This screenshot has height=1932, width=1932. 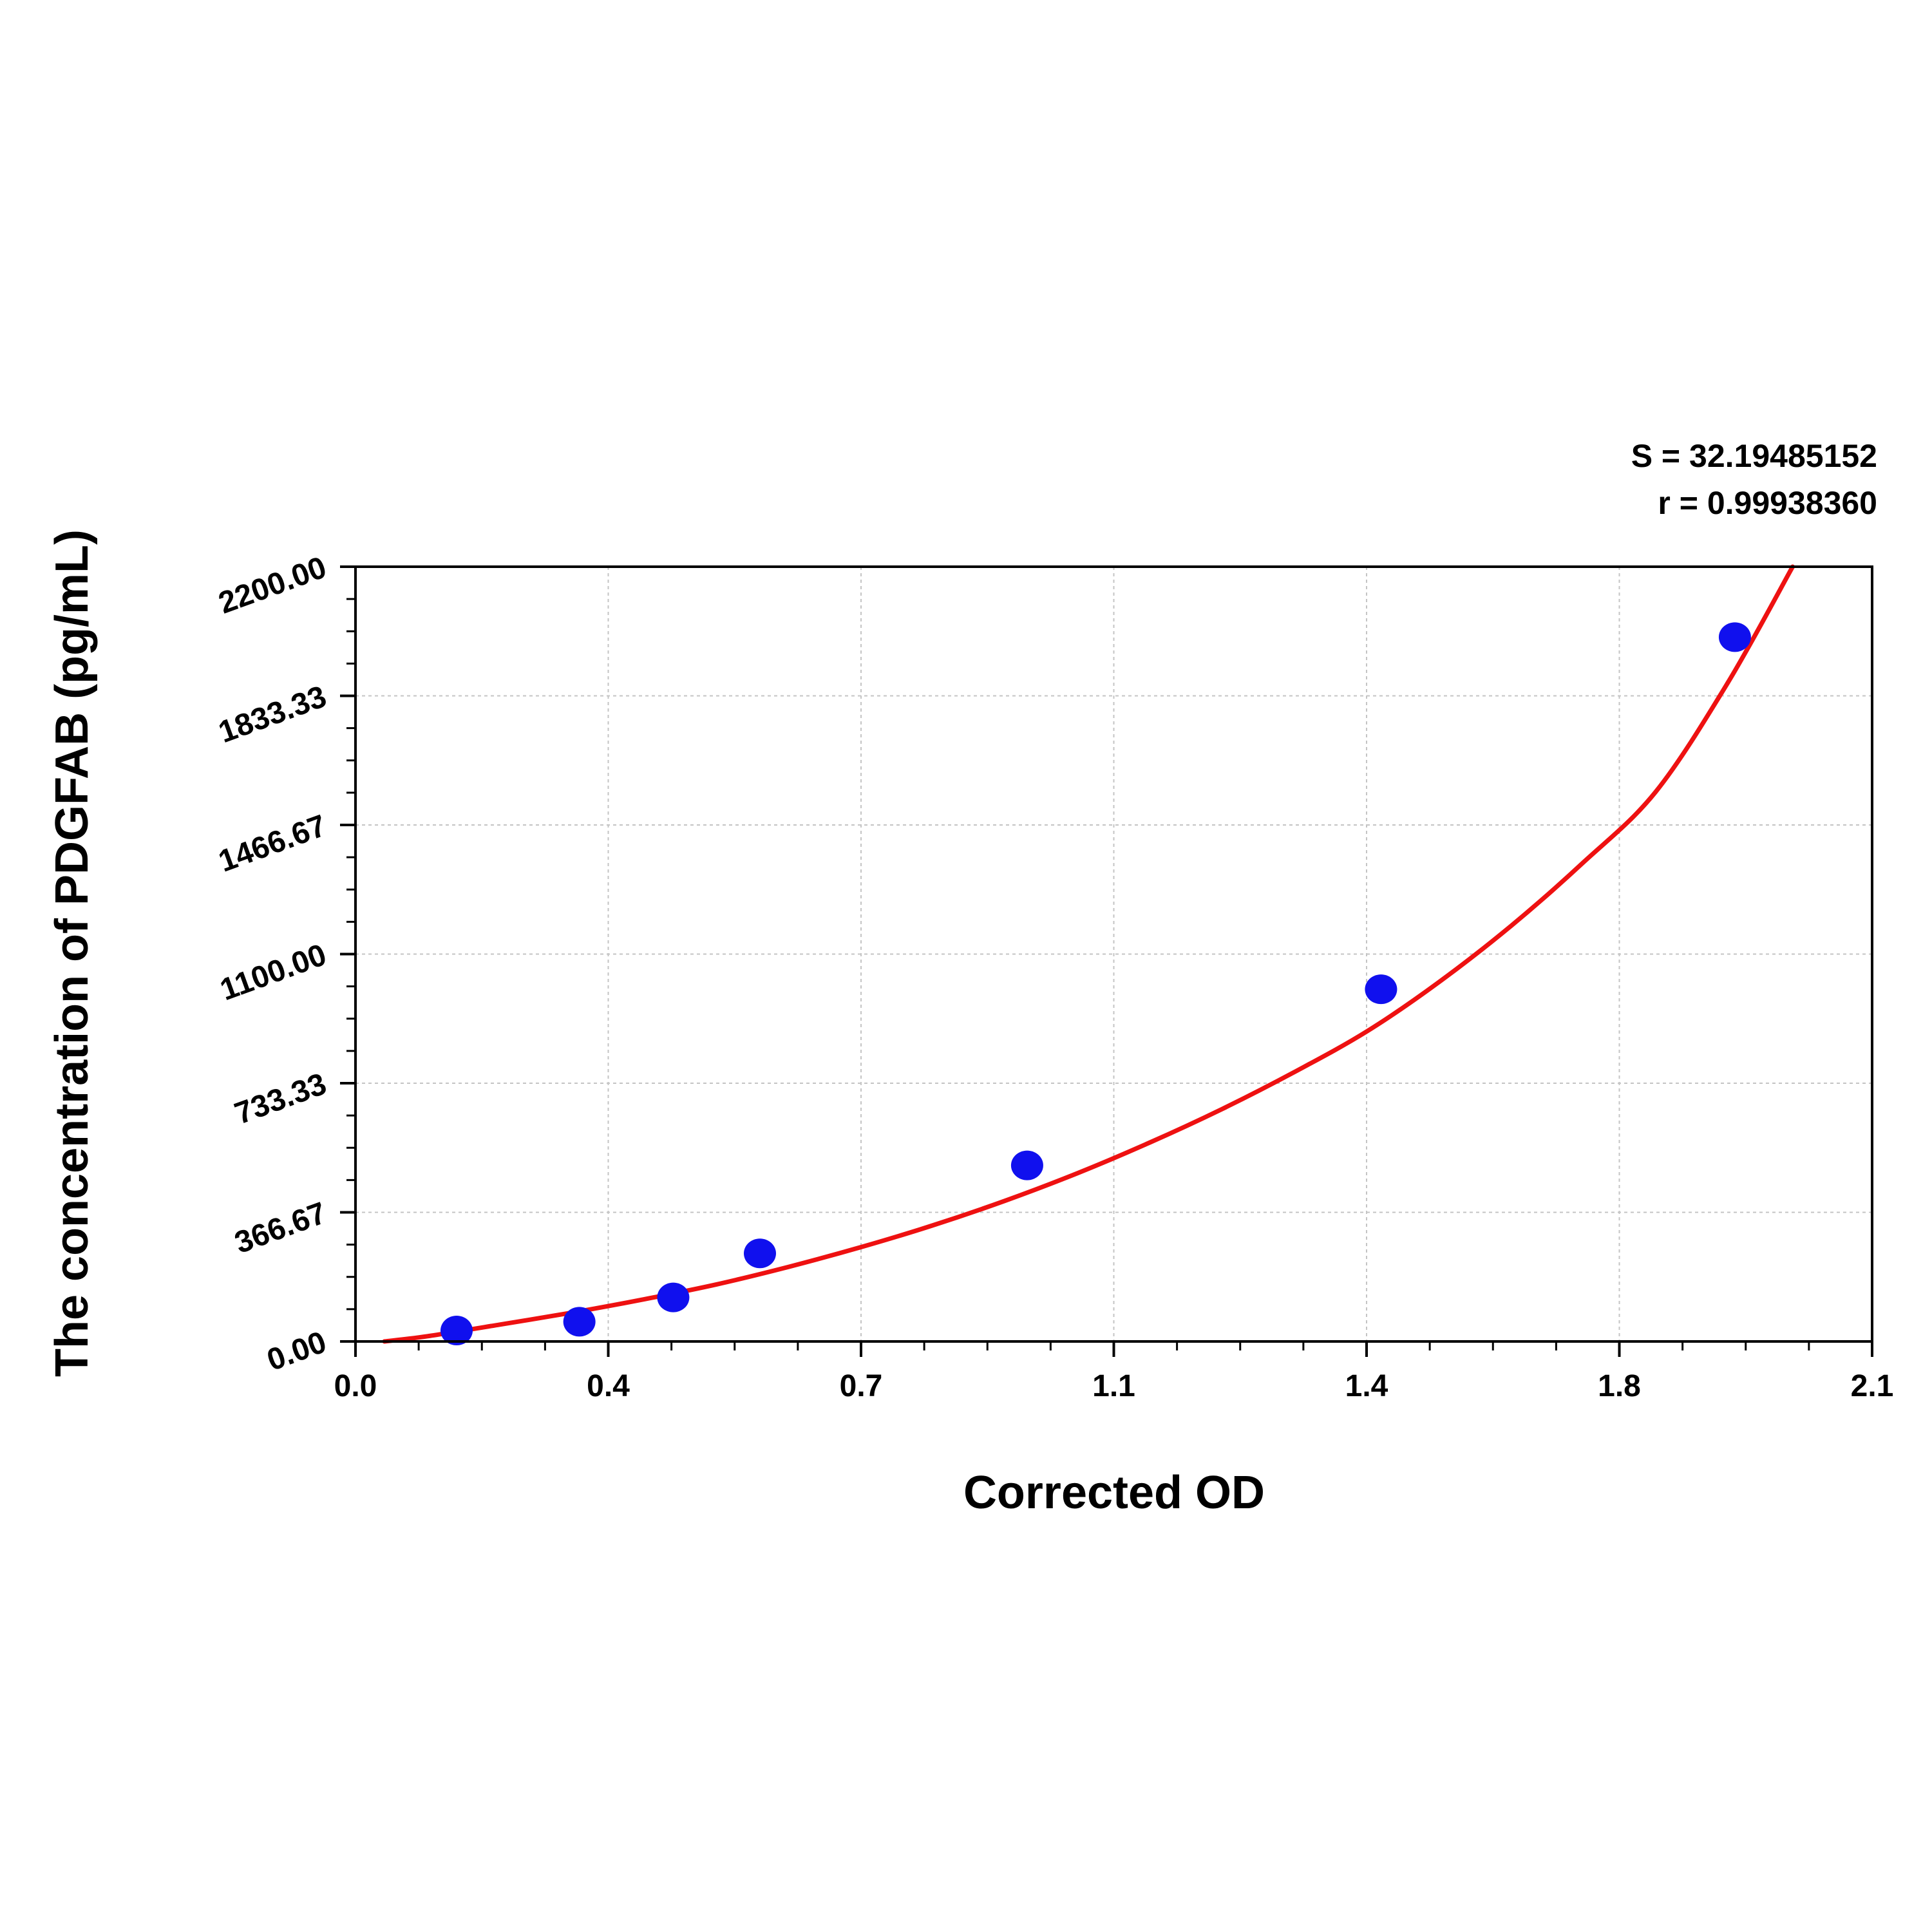 What do you see at coordinates (273, 973) in the screenshot?
I see `y-tick-label: 1100.00` at bounding box center [273, 973].